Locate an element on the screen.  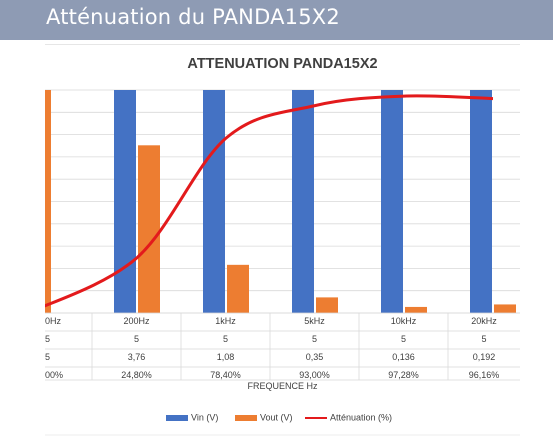
bar-vin-5kHz is located at coordinates (303, 201).